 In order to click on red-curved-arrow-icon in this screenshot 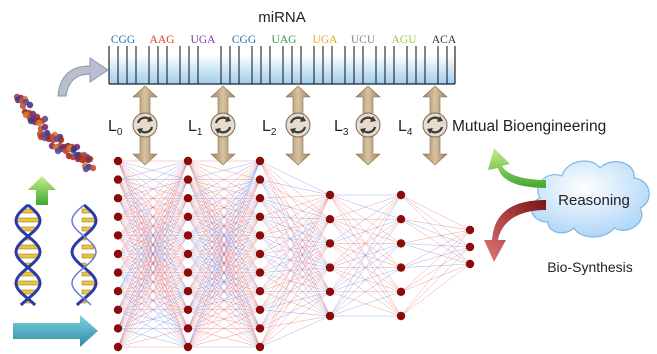, I will do `click(515, 231)`.